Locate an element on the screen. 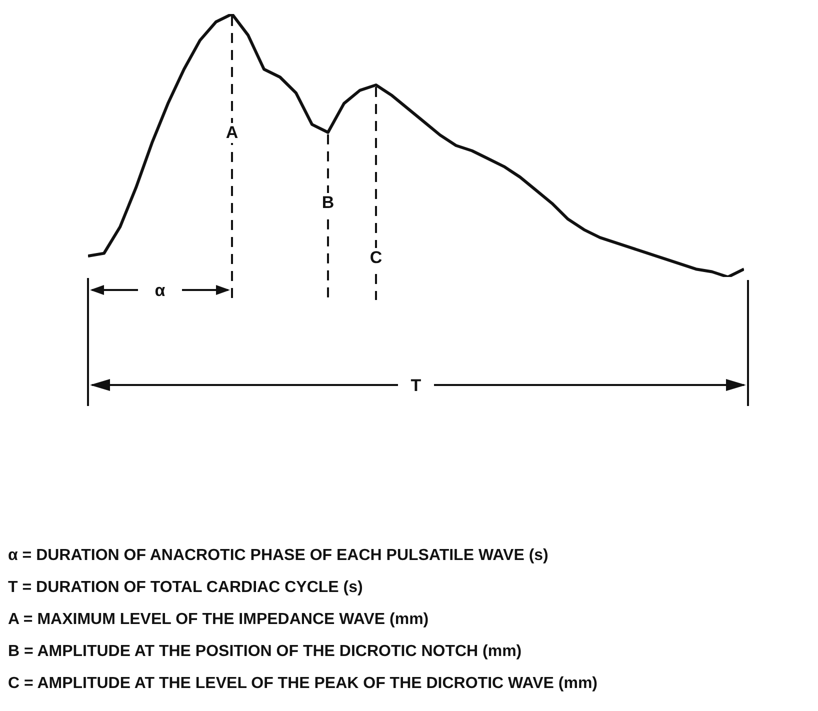 The image size is (818, 711). text: B = AMPLITUDE AT THE POSITION OF THE DICROTIC NOTCH (mm) is located at coordinates (265, 652).